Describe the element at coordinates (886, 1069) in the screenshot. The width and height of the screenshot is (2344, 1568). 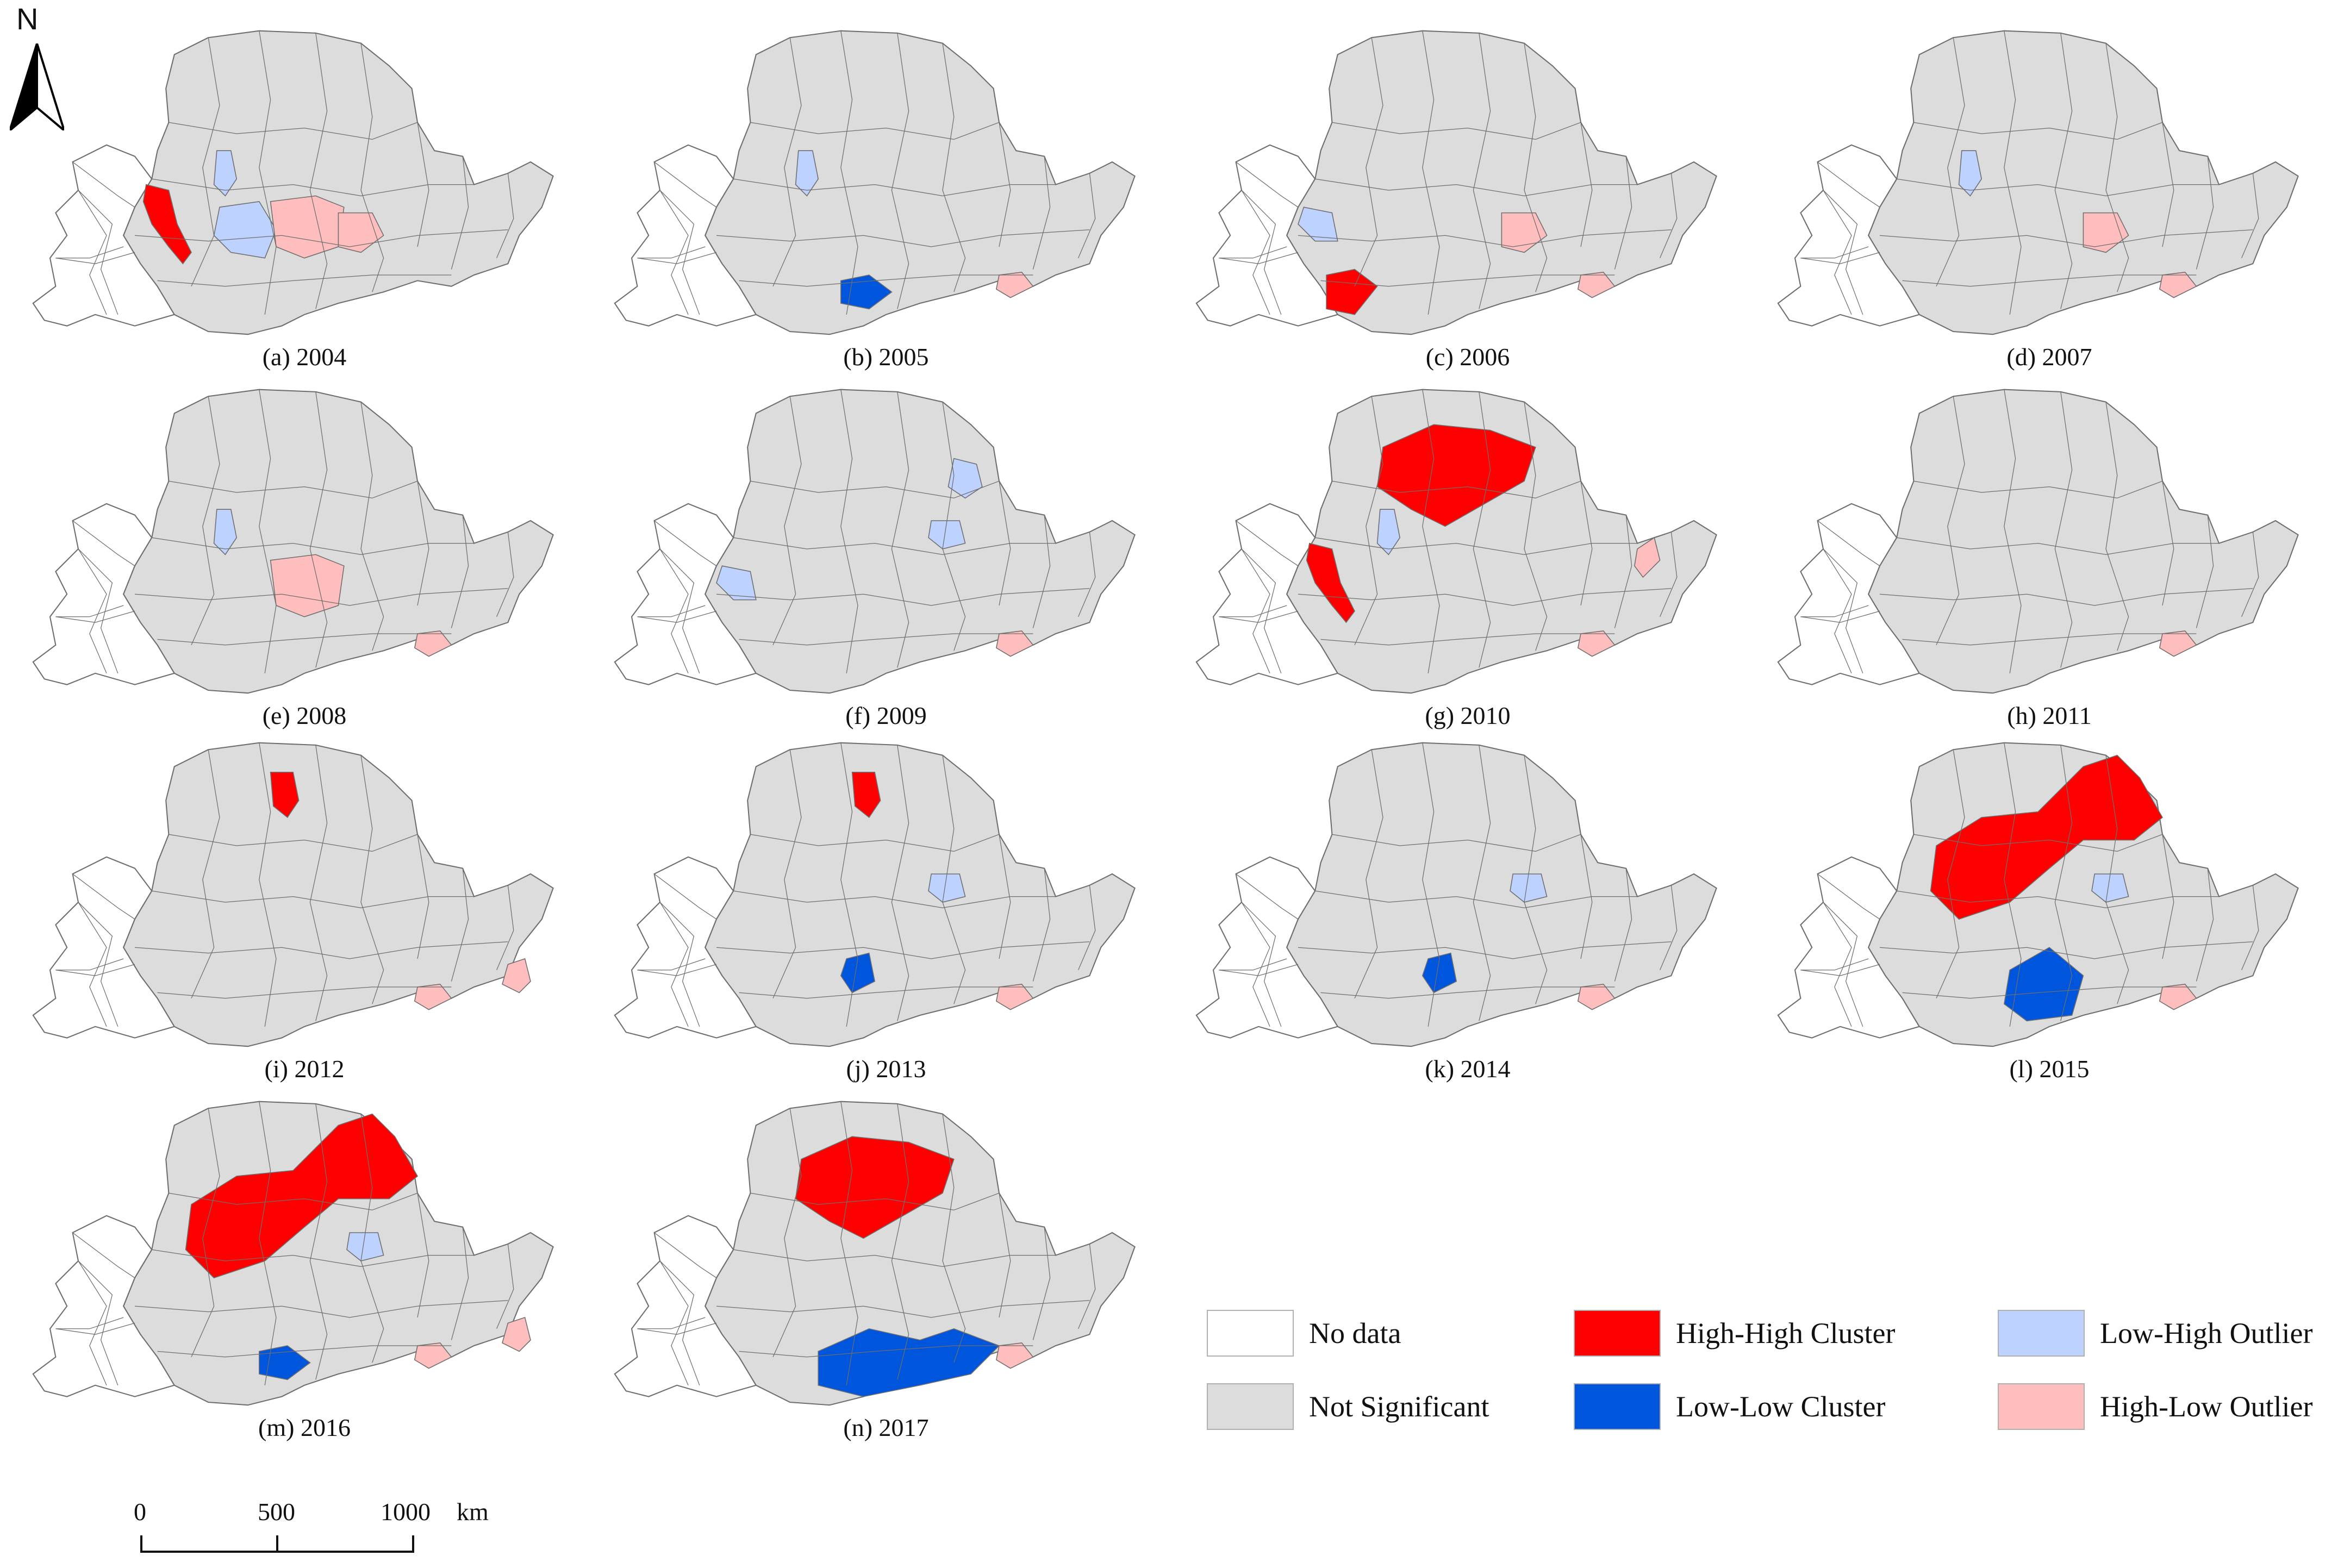
I see `panel-caption: (j) 2013` at that location.